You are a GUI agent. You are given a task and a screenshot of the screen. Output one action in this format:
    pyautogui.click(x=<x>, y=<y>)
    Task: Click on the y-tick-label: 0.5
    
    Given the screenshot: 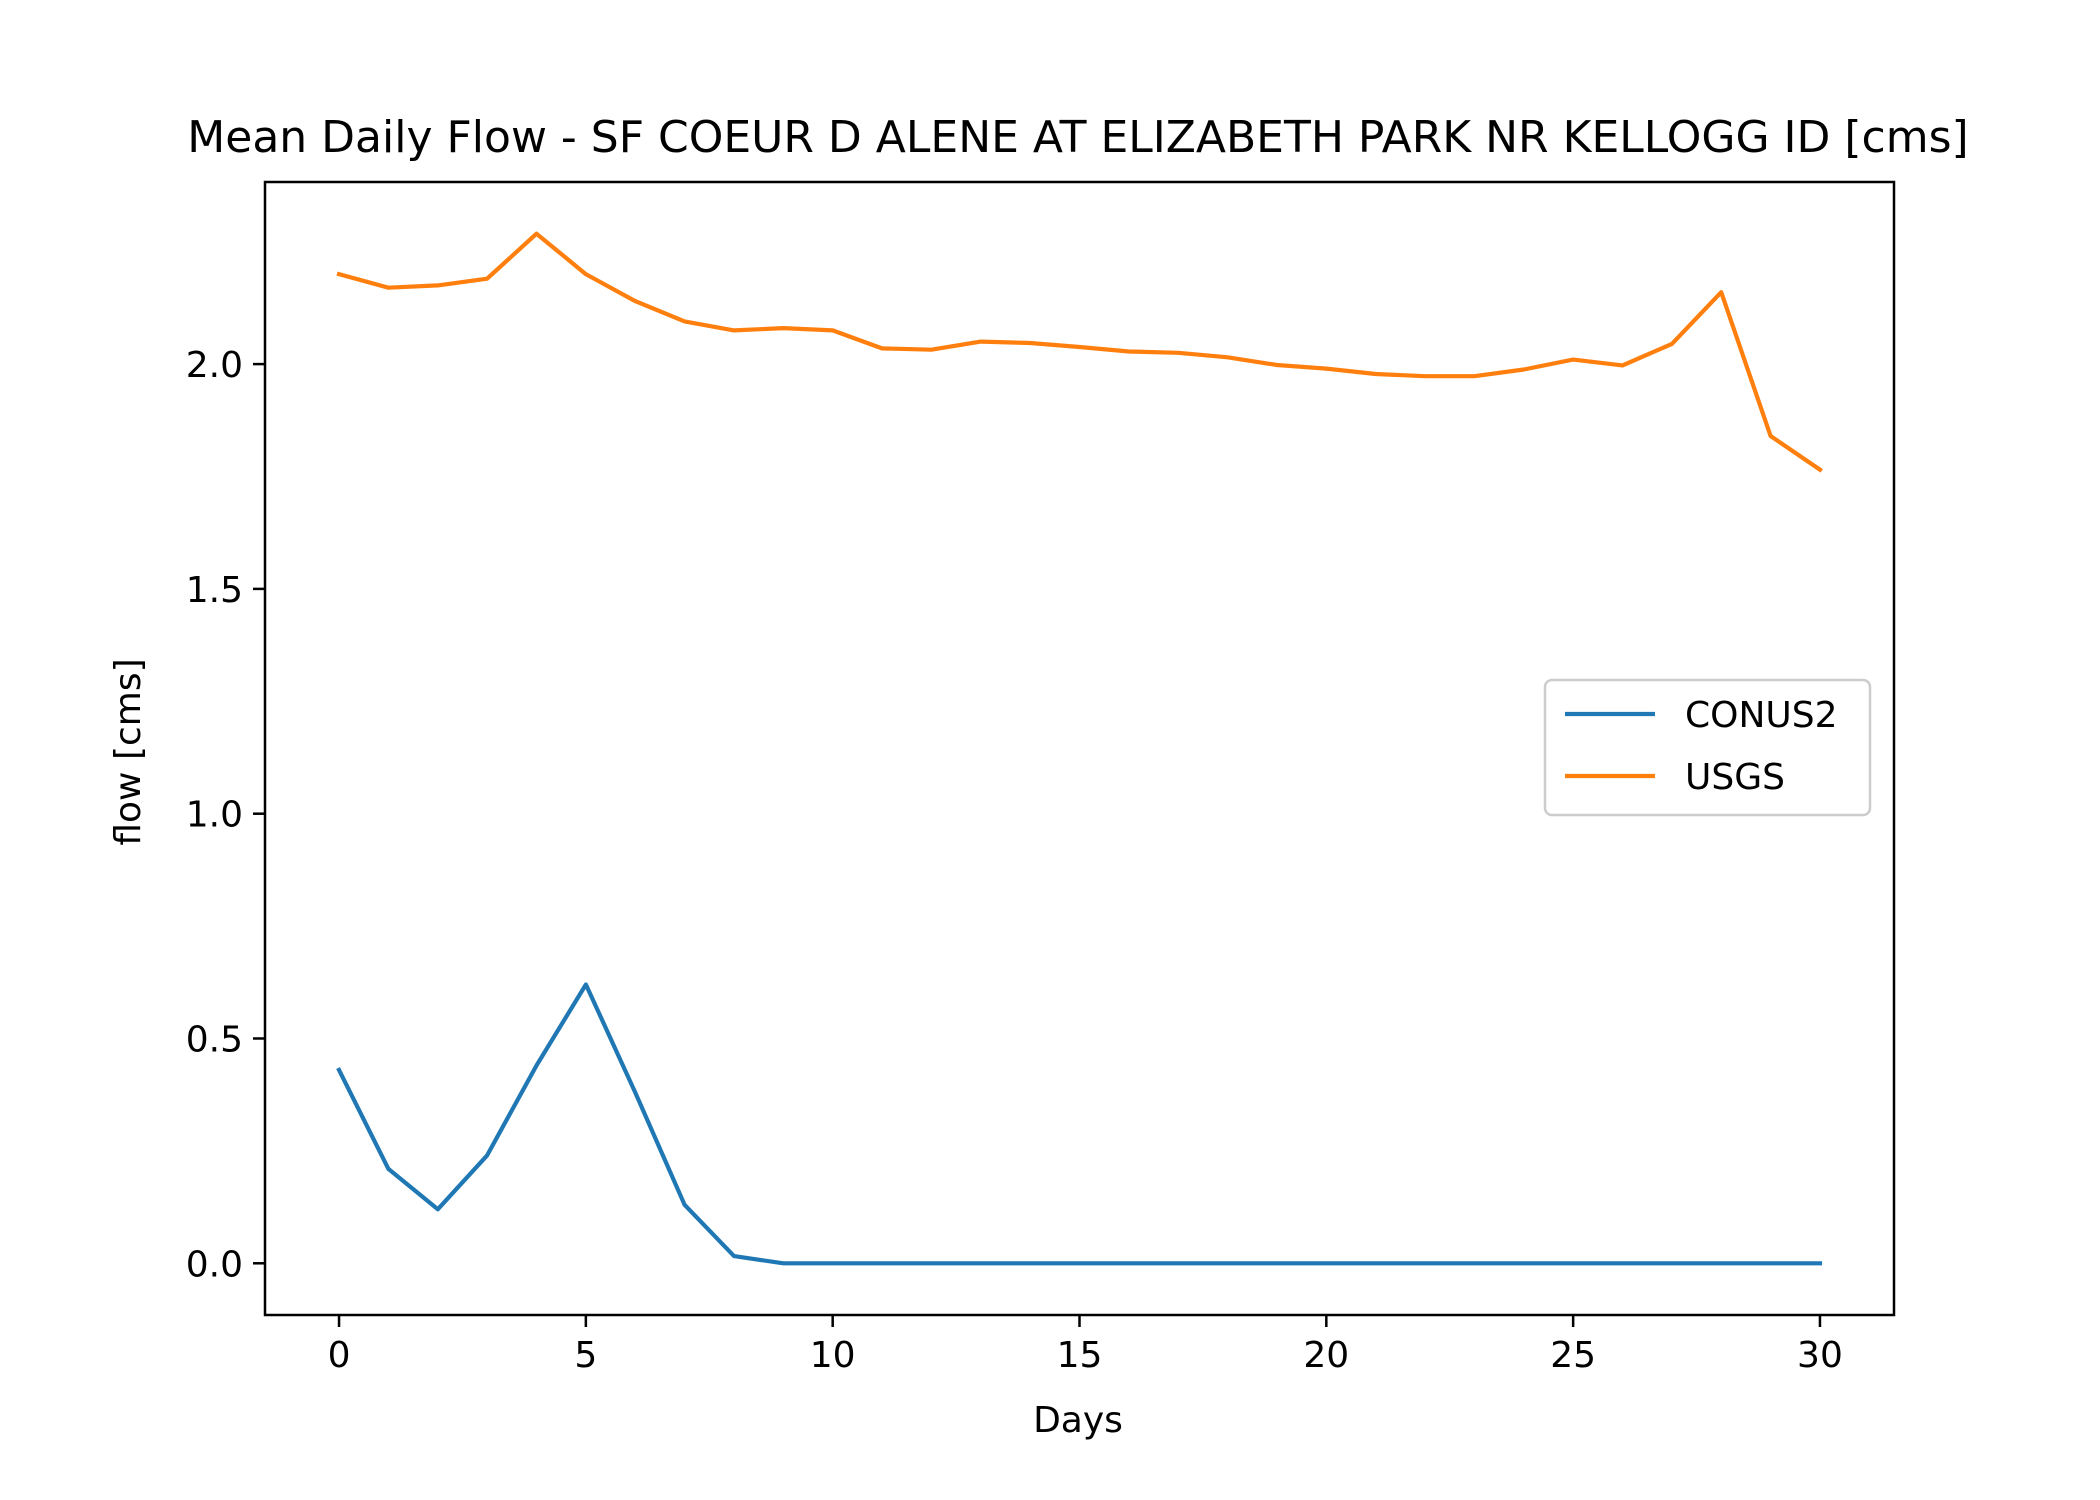 What is the action you would take?
    pyautogui.click(x=214, y=1039)
    